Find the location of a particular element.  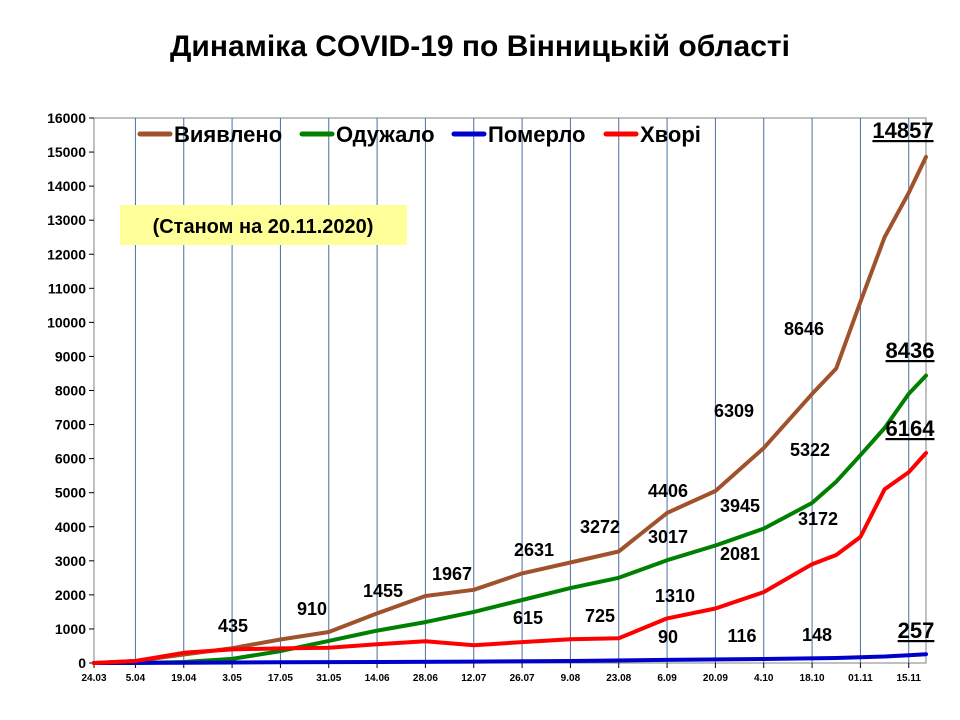

detected-data-label: 14857 is located at coordinates (902, 130).